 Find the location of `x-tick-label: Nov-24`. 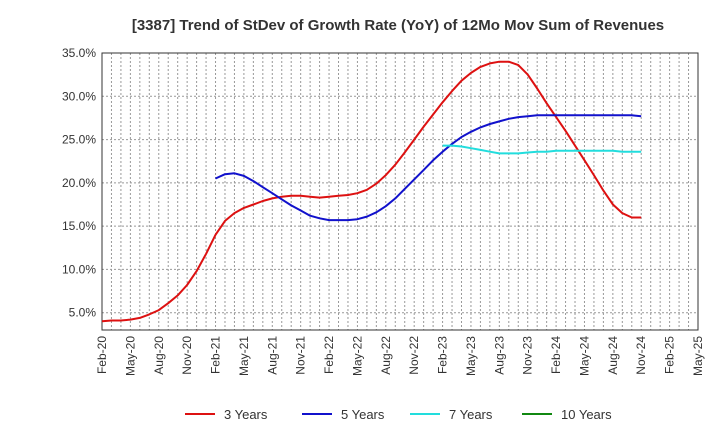

x-tick-label: Nov-24 is located at coordinates (641, 355).